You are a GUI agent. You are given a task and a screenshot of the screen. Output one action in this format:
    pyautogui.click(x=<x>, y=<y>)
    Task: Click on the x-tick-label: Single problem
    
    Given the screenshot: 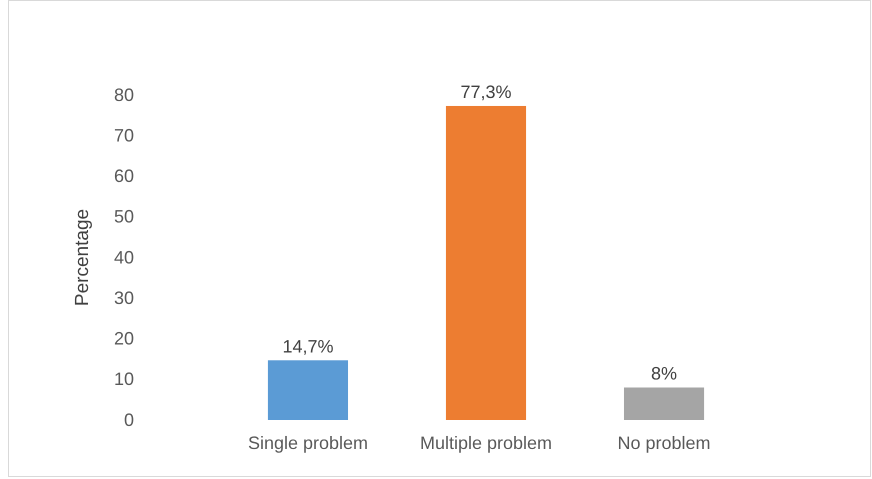 What is the action you would take?
    pyautogui.click(x=308, y=442)
    